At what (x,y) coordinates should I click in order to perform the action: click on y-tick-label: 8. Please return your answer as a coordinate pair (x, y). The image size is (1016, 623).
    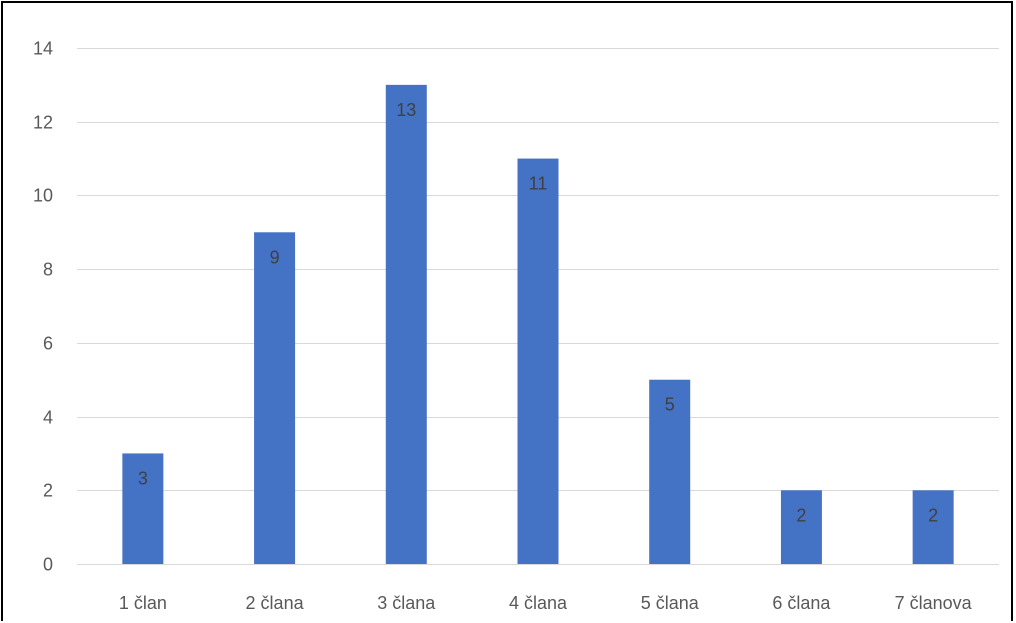
    Looking at the image, I should click on (48, 270).